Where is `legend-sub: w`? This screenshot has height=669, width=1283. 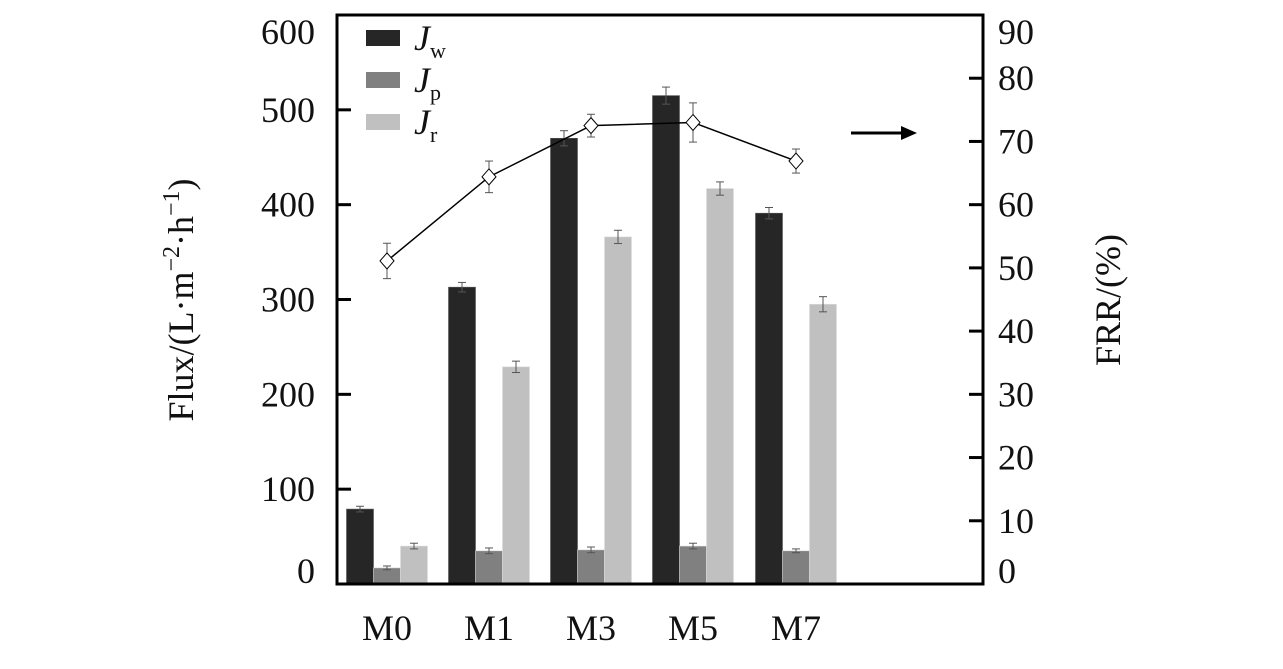
legend-sub: w is located at coordinates (438, 50).